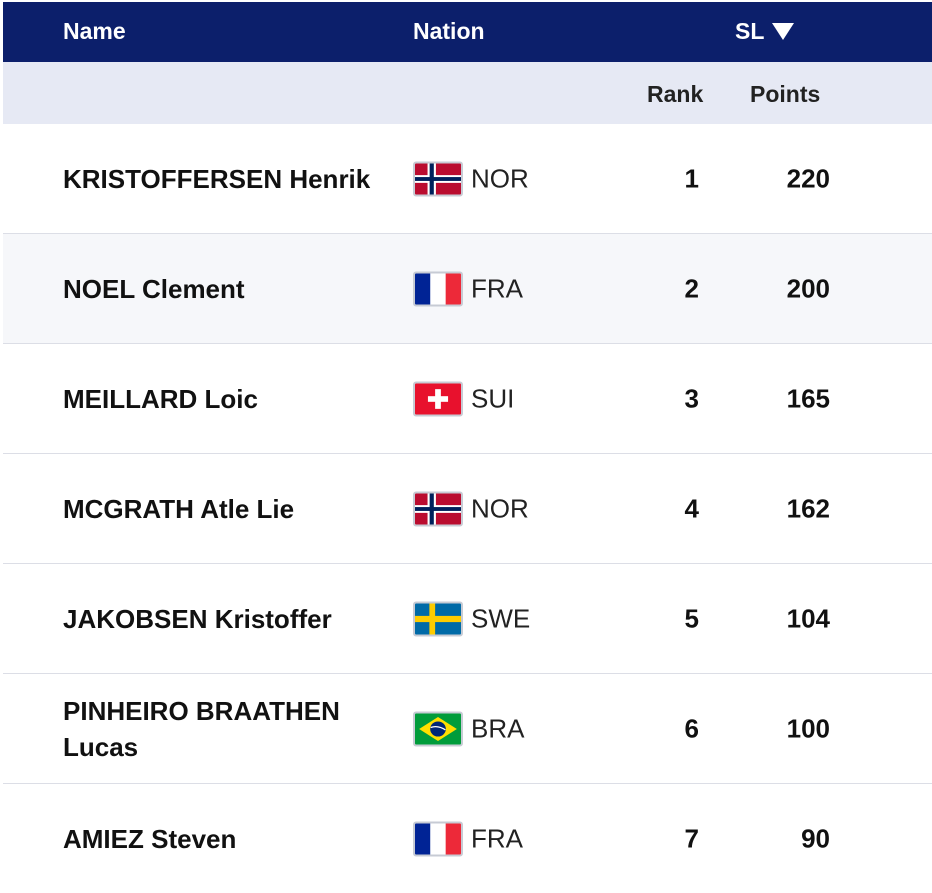  Describe the element at coordinates (691, 728) in the screenshot. I see `rank-value: 6` at that location.